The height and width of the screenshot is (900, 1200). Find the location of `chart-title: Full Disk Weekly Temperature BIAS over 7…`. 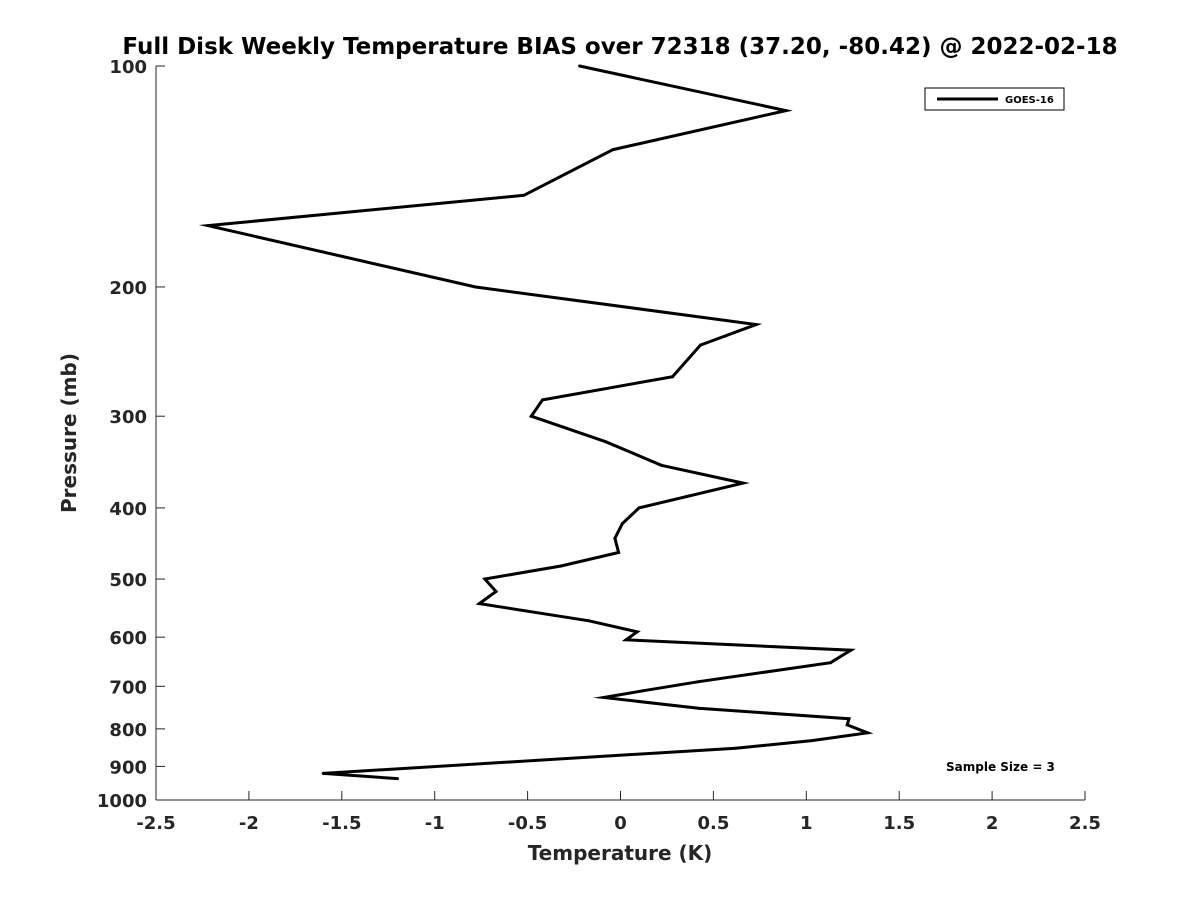

chart-title: Full Disk Weekly Temperature BIAS over 7… is located at coordinates (619, 47).